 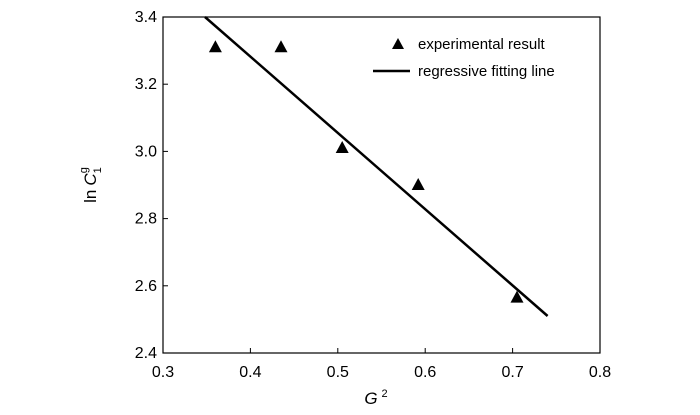 I want to click on y-axis-title: ln C1g, so click(x=91, y=185).